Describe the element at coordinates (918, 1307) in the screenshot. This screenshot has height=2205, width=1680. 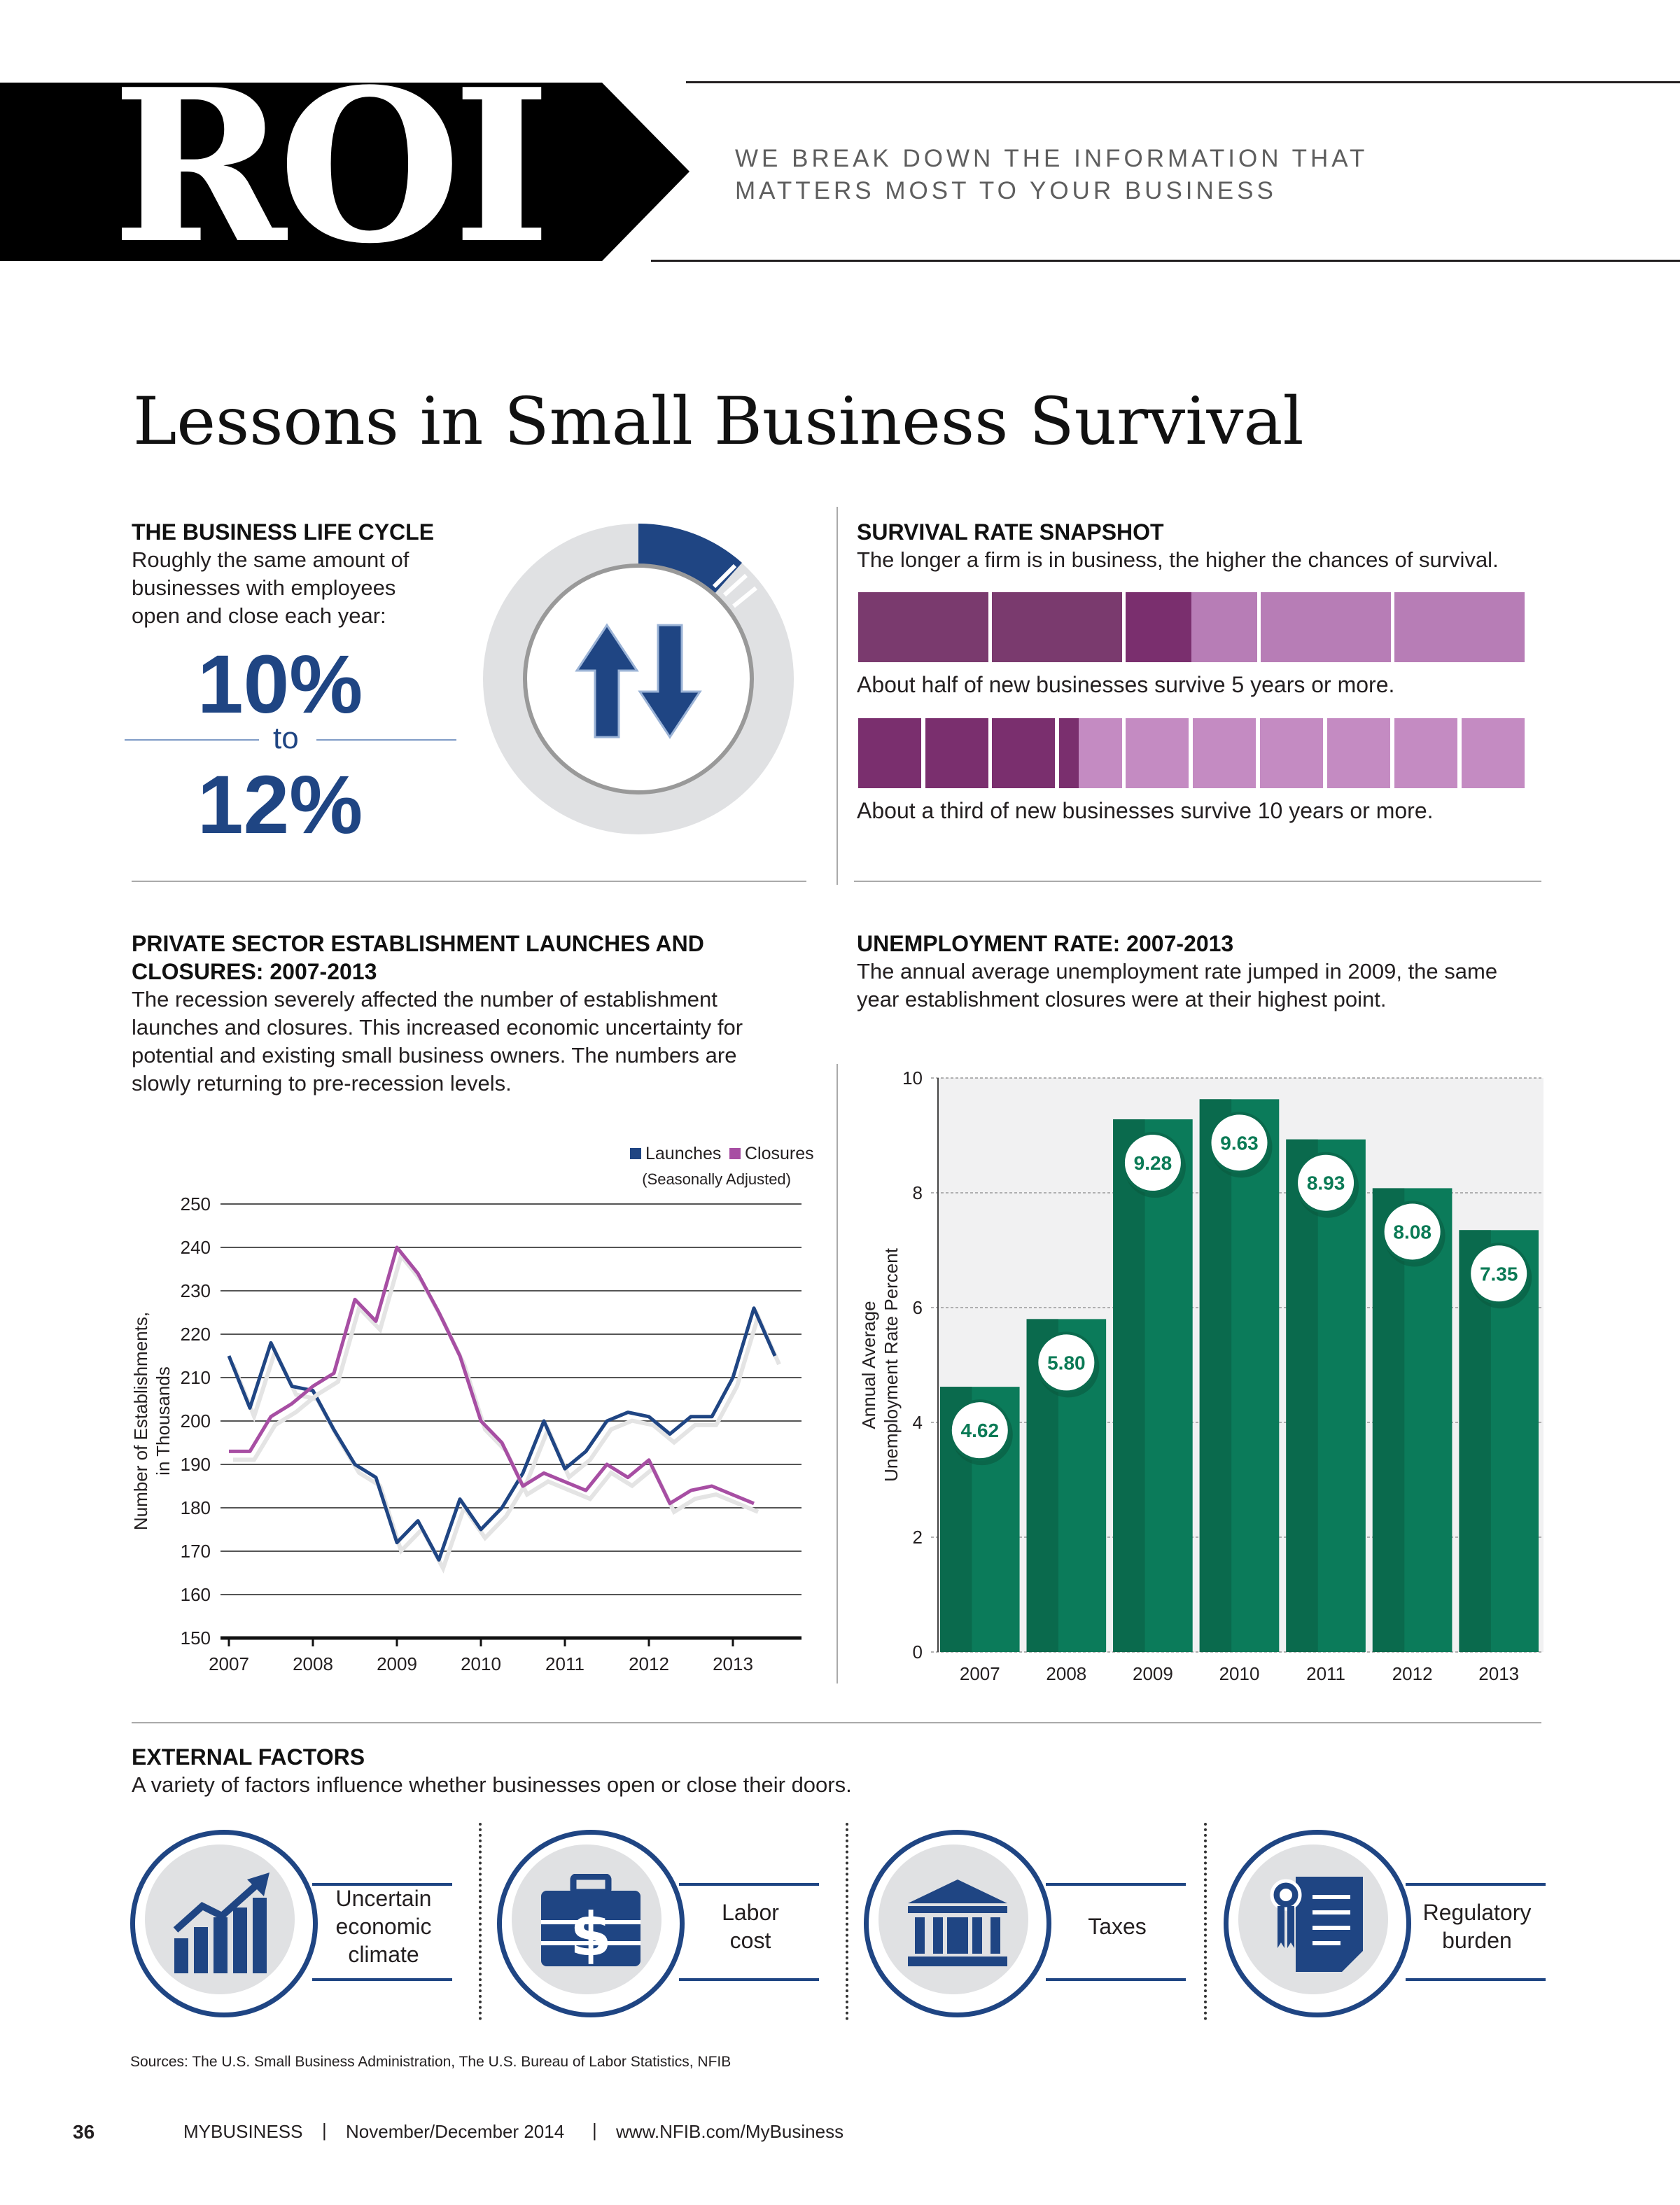
I see `y-tick-label: 6` at that location.